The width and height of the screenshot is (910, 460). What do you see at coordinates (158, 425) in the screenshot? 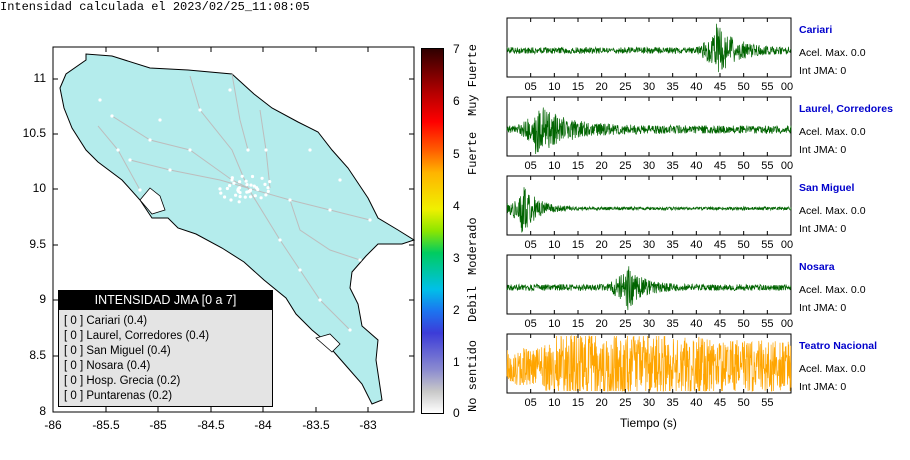
I see `map-x-tick: -85` at bounding box center [158, 425].